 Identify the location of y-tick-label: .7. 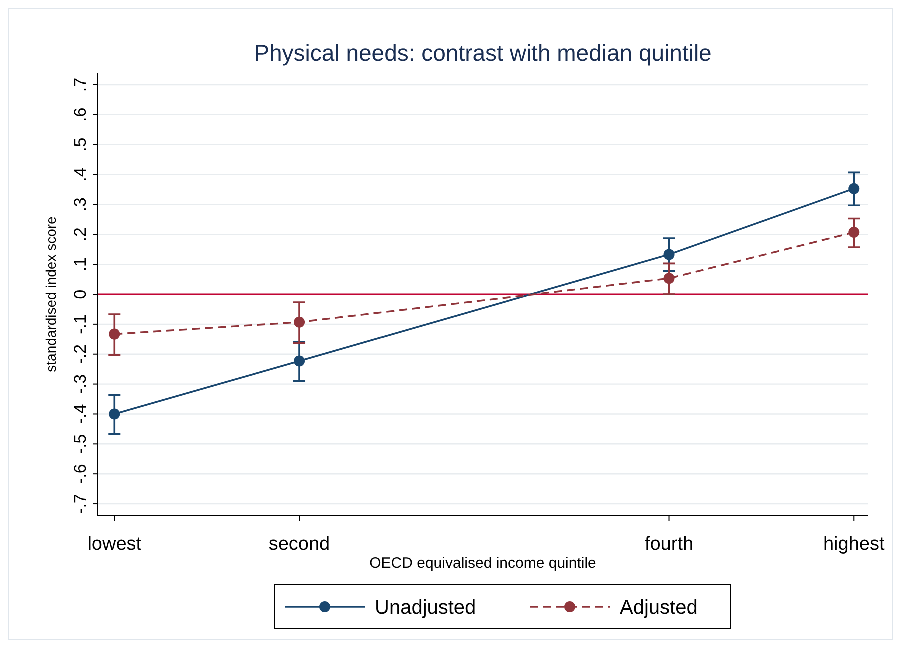
(80, 85).